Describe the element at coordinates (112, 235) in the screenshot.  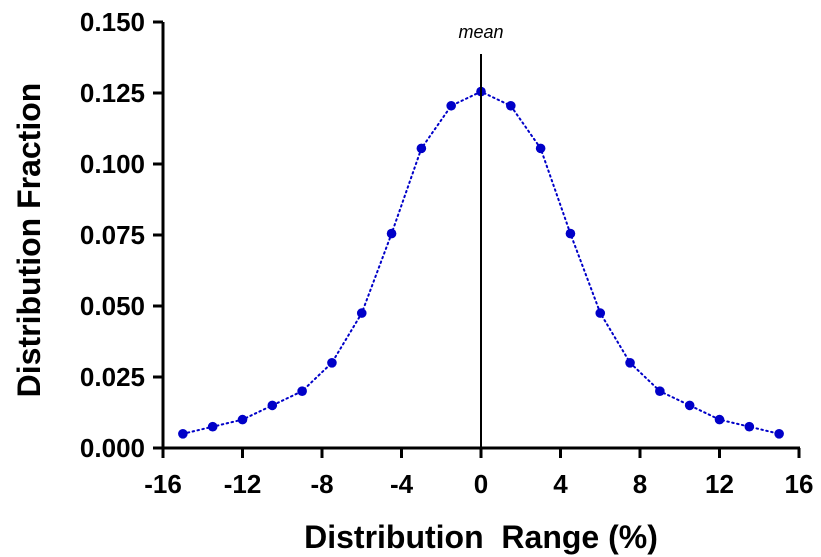
I see `y-tick-label: 0.075` at that location.